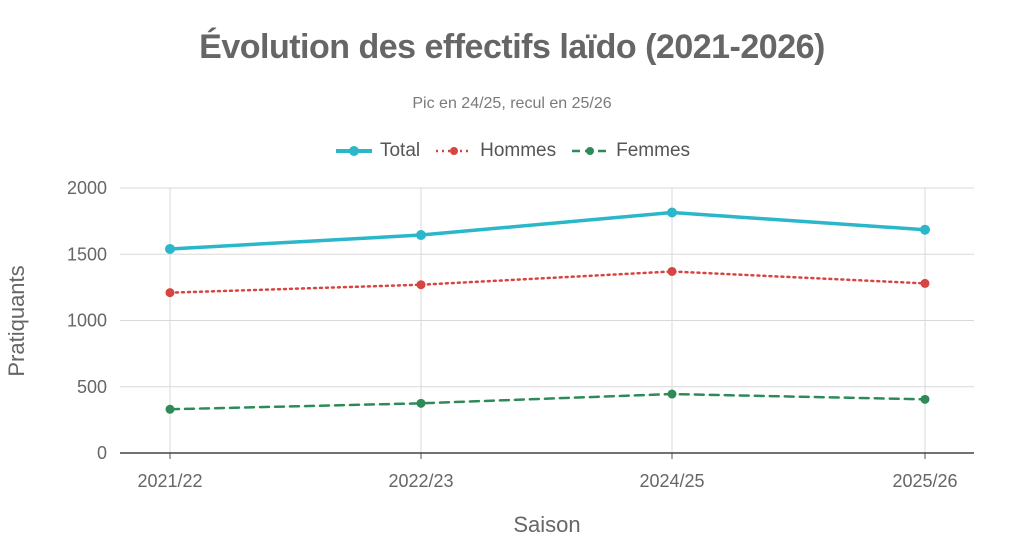  Describe the element at coordinates (454, 151) in the screenshot. I see `legend-swatch-hommes` at that location.